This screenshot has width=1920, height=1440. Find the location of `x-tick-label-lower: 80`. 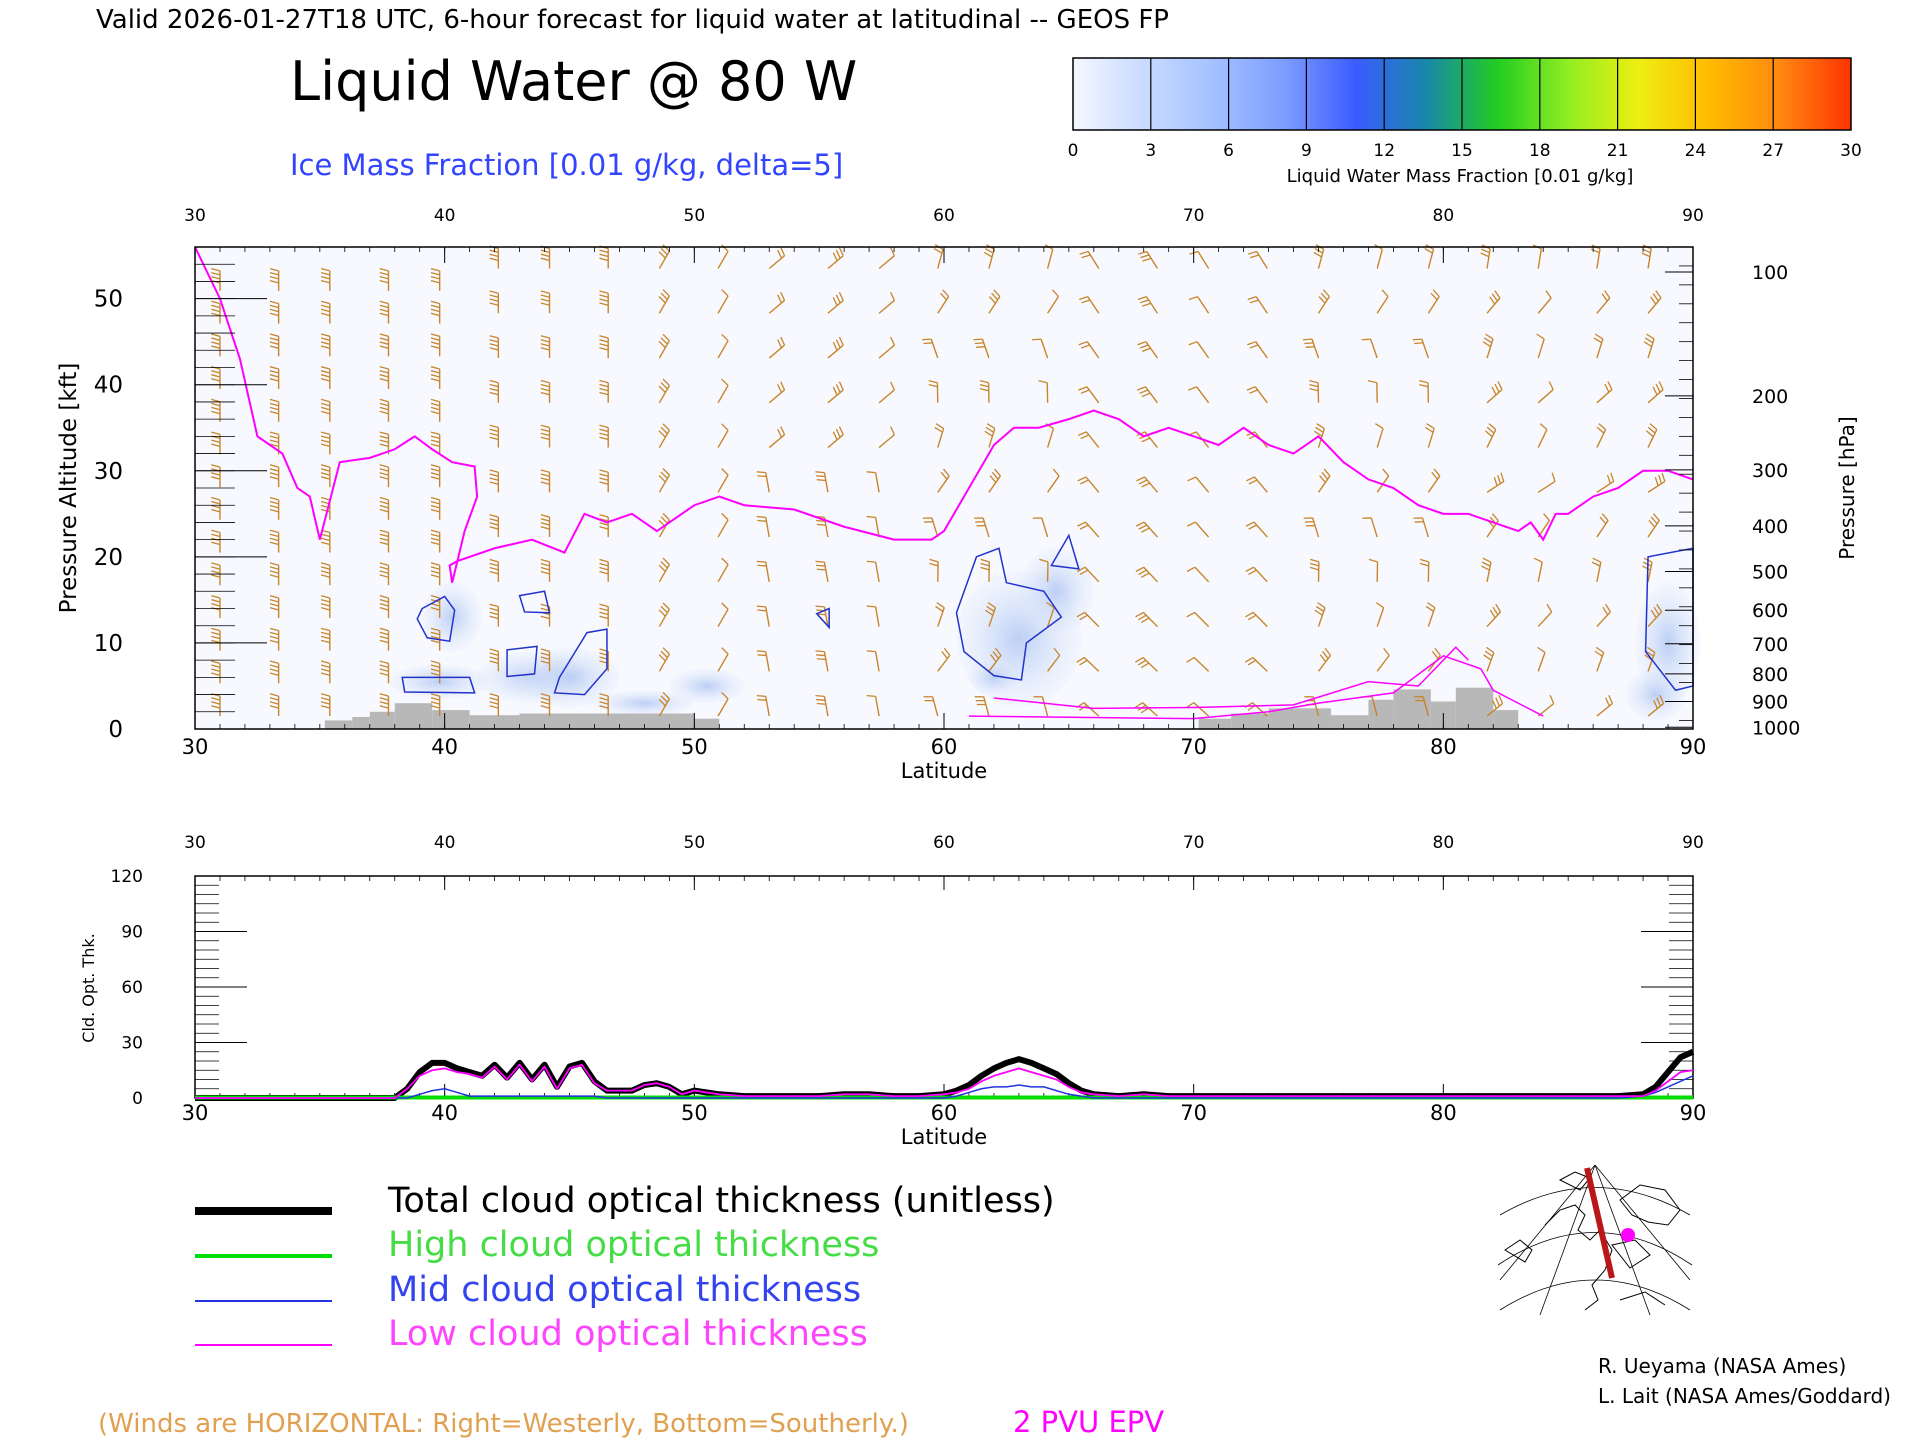

x-tick-label-lower: 80 is located at coordinates (1443, 1113).